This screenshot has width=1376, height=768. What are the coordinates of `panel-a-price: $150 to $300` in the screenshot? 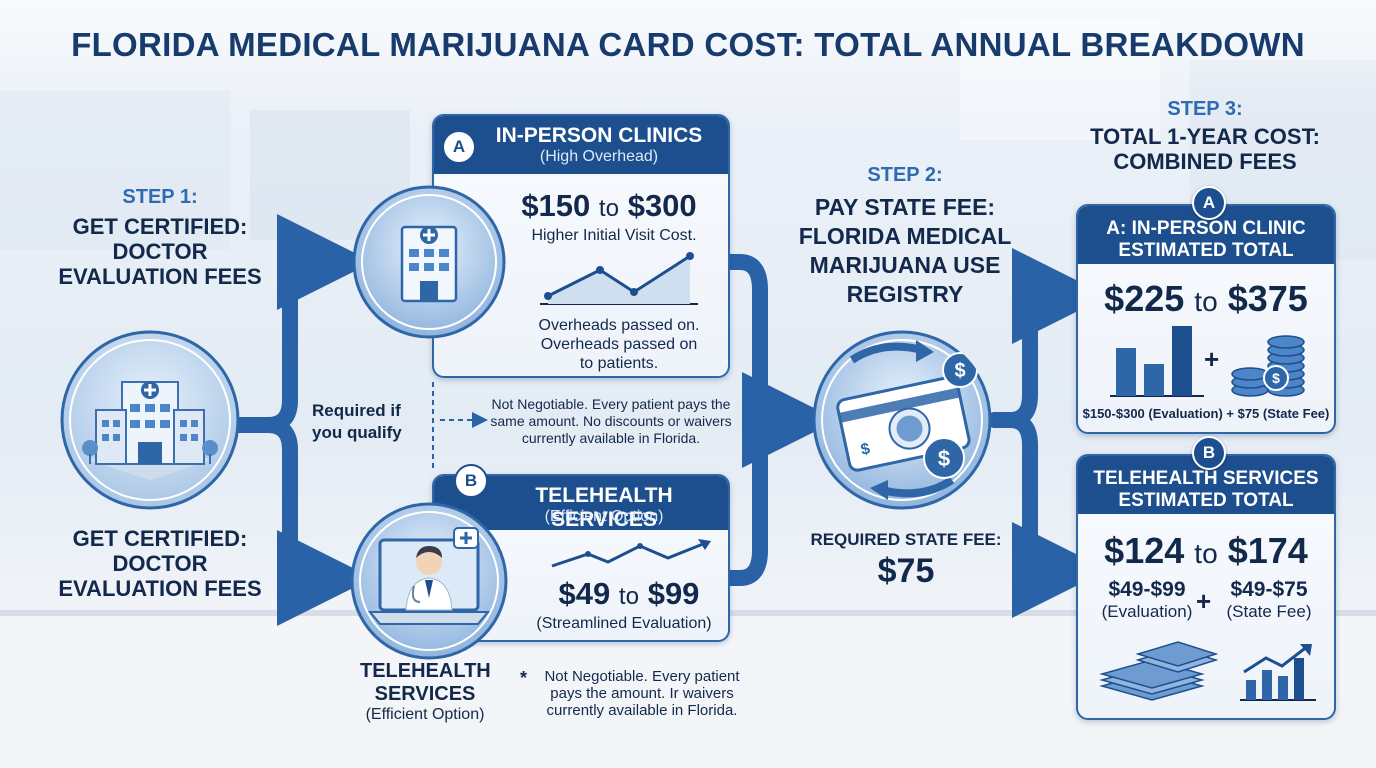 It's located at (609, 206).